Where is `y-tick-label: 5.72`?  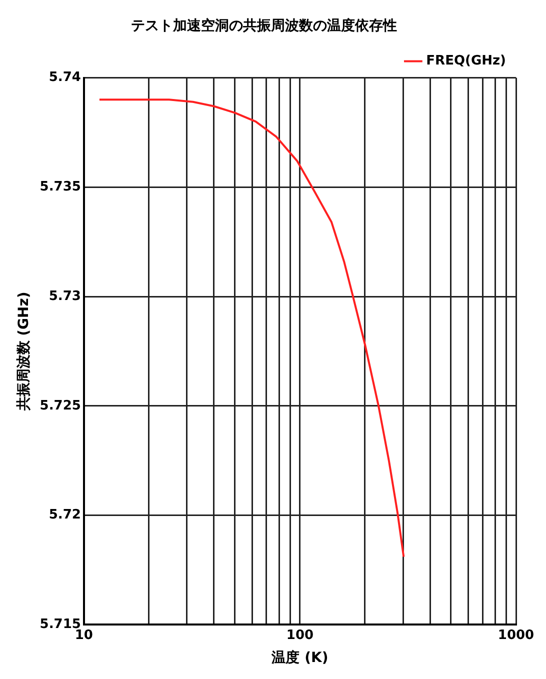 y-tick-label: 5.72 is located at coordinates (64, 515).